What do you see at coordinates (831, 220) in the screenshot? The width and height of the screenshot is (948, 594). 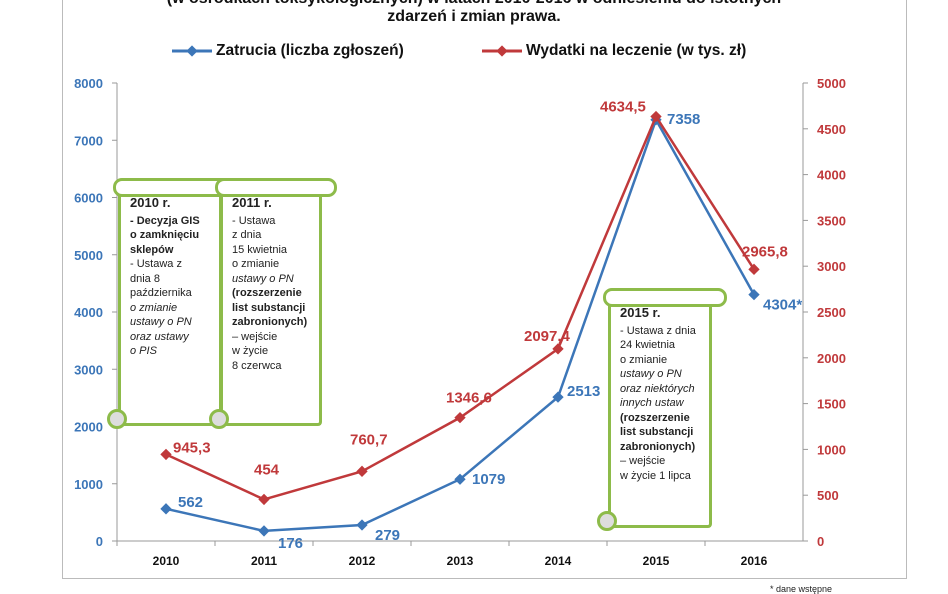 I see `right-tick-label: 3500` at bounding box center [831, 220].